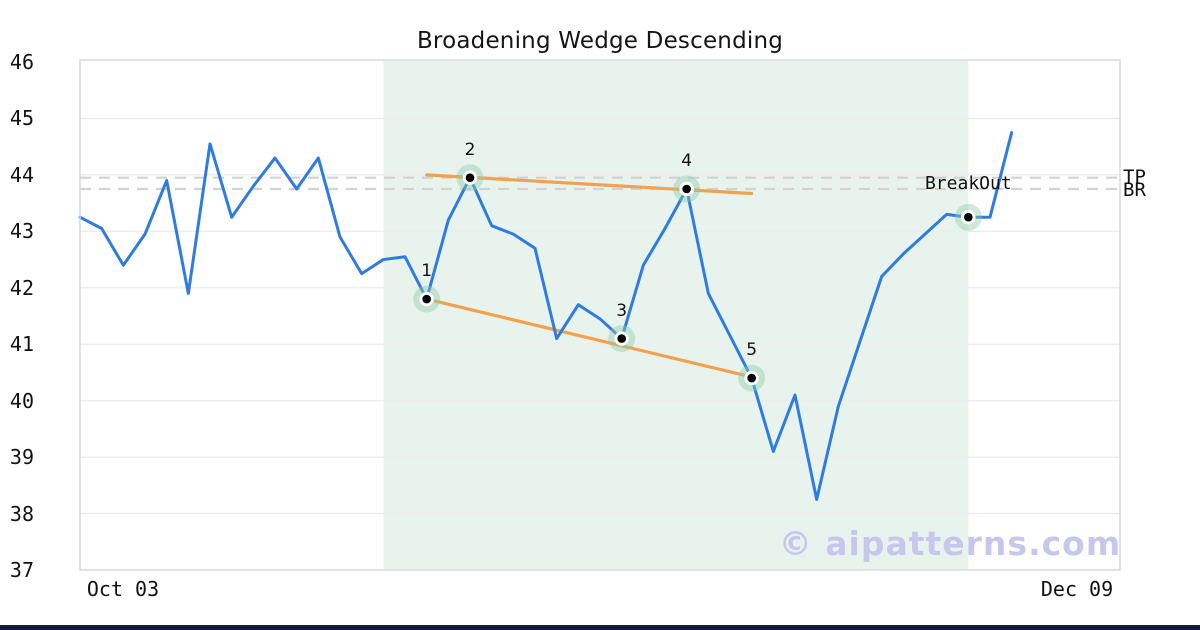  I want to click on pattern-point-label-1: 1, so click(427, 271).